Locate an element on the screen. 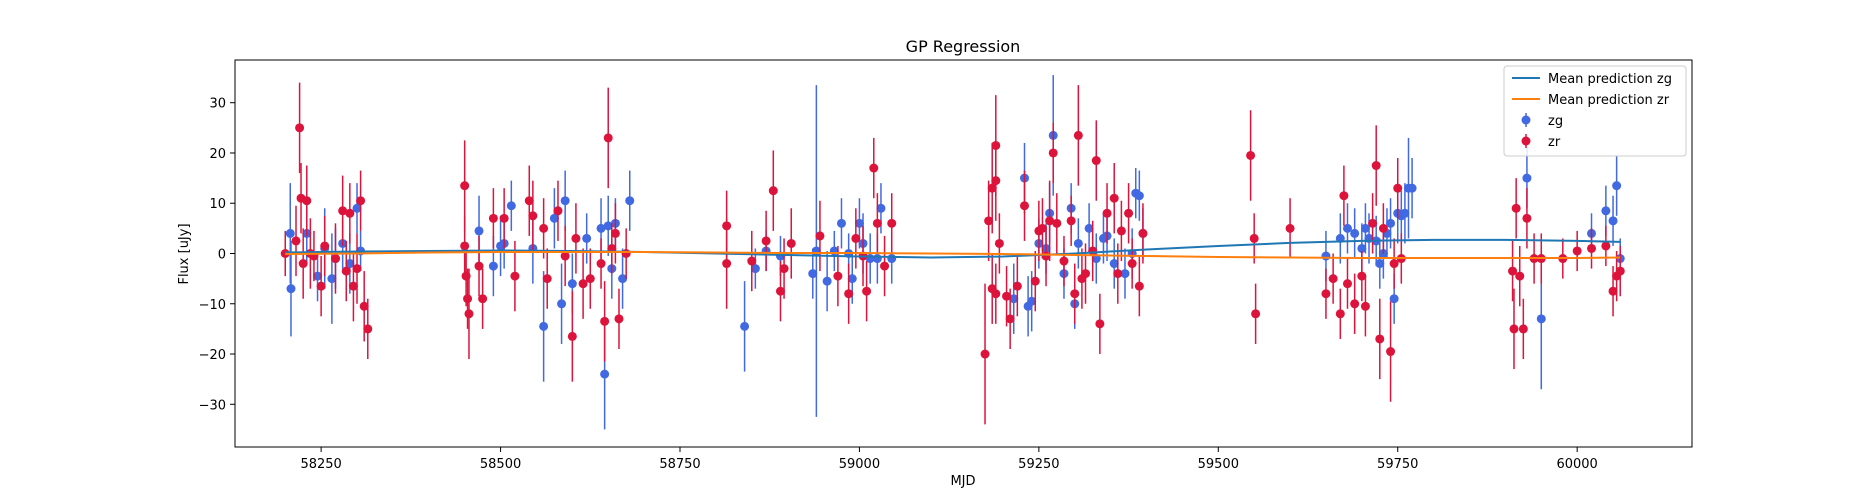  x-axis-ticks: 58250 58500 58750 59000 59250 59500 59750 60000 is located at coordinates (949, 459).